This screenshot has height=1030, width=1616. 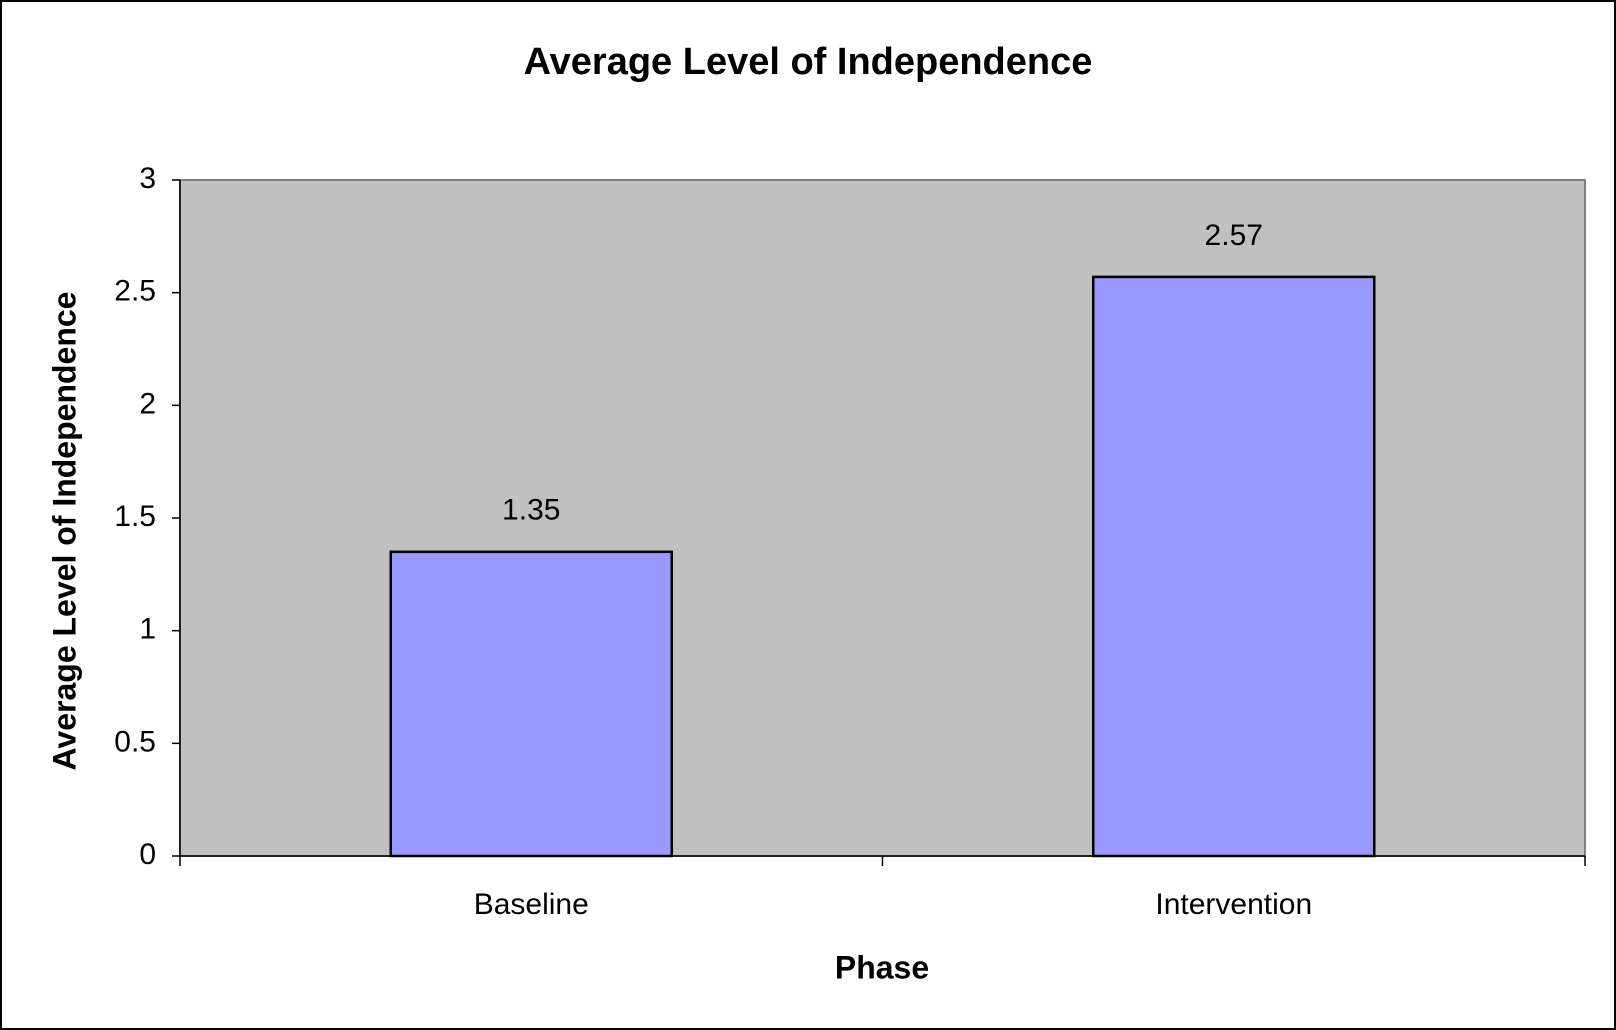 I want to click on chart-title: Average Level of Independence, so click(x=808, y=62).